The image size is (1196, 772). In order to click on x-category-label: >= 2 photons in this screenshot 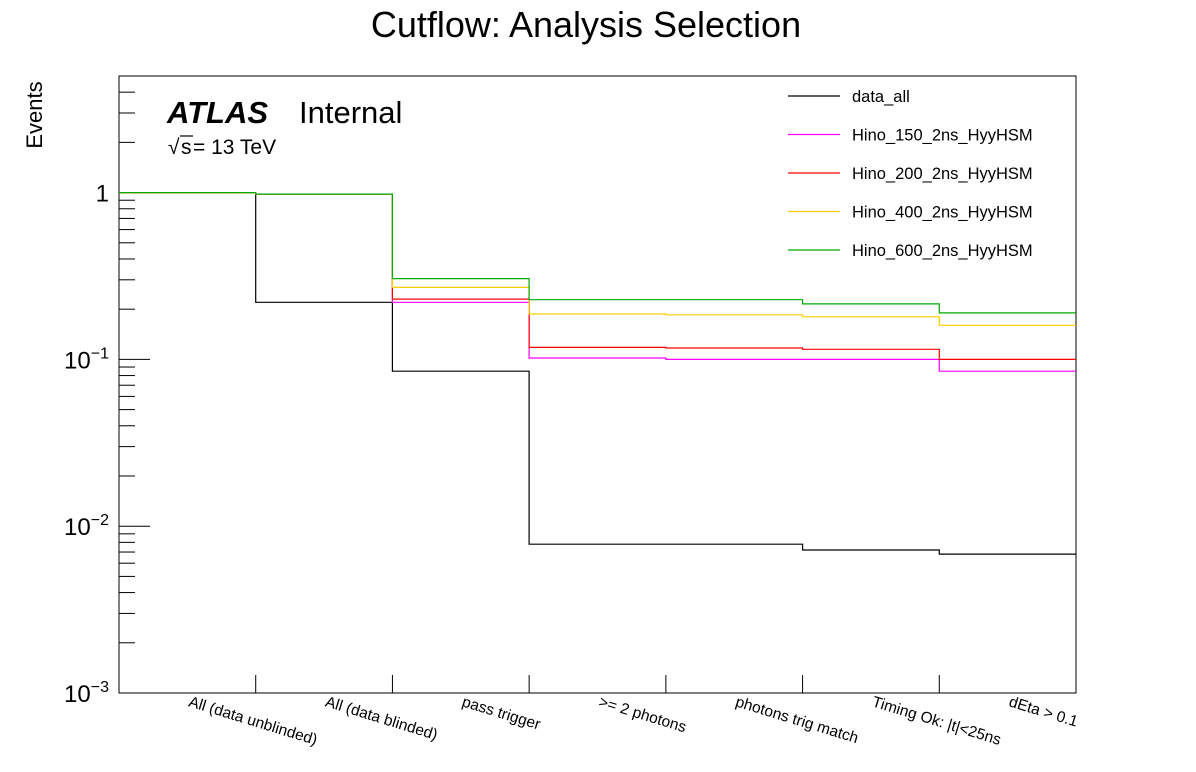, I will do `click(643, 715)`.